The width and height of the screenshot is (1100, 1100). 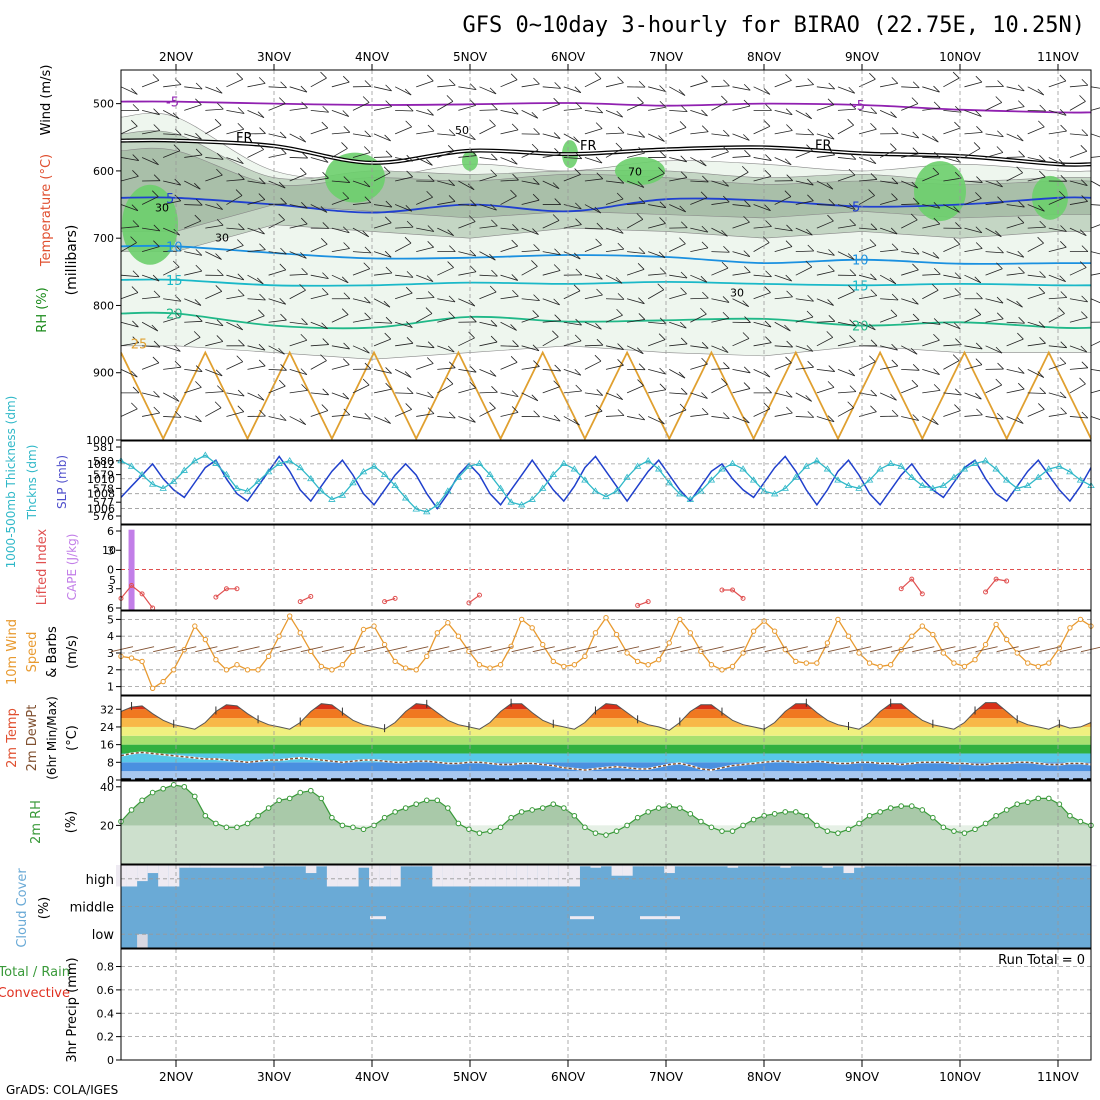 I want to click on slp-tick-label: 1008, so click(x=101, y=494).